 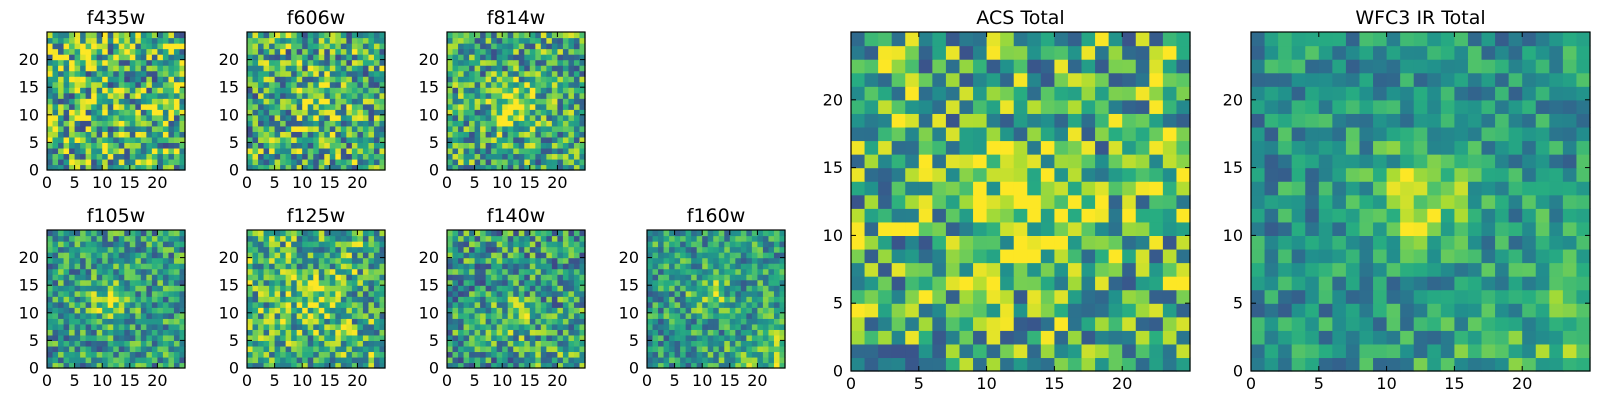 What do you see at coordinates (34, 368) in the screenshot?
I see `y-tick-label: 0` at bounding box center [34, 368].